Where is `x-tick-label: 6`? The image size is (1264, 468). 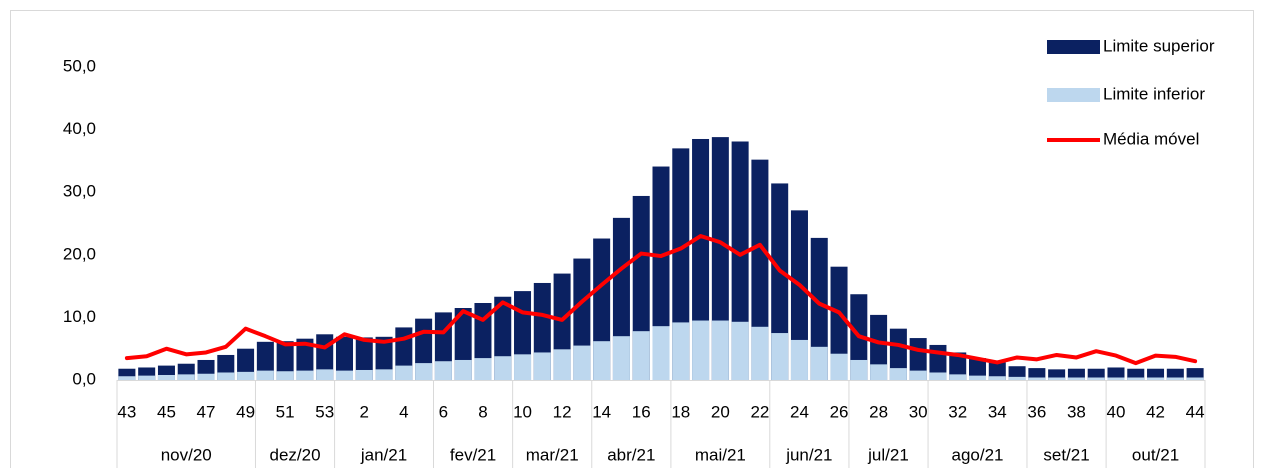 x-tick-label: 6 is located at coordinates (443, 411).